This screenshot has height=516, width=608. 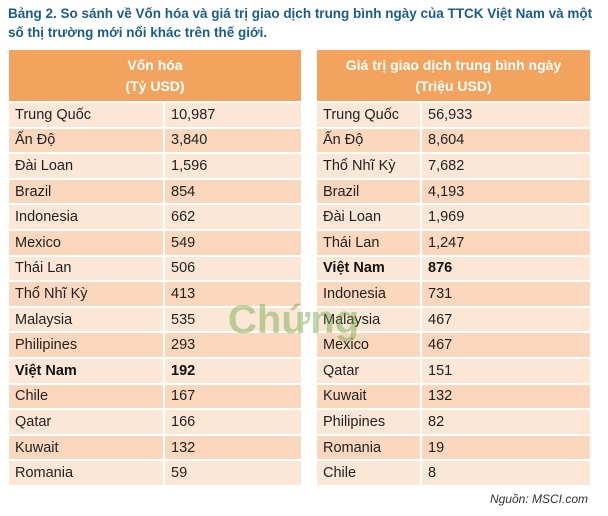 What do you see at coordinates (506, 294) in the screenshot?
I see `value-cell: 731` at bounding box center [506, 294].